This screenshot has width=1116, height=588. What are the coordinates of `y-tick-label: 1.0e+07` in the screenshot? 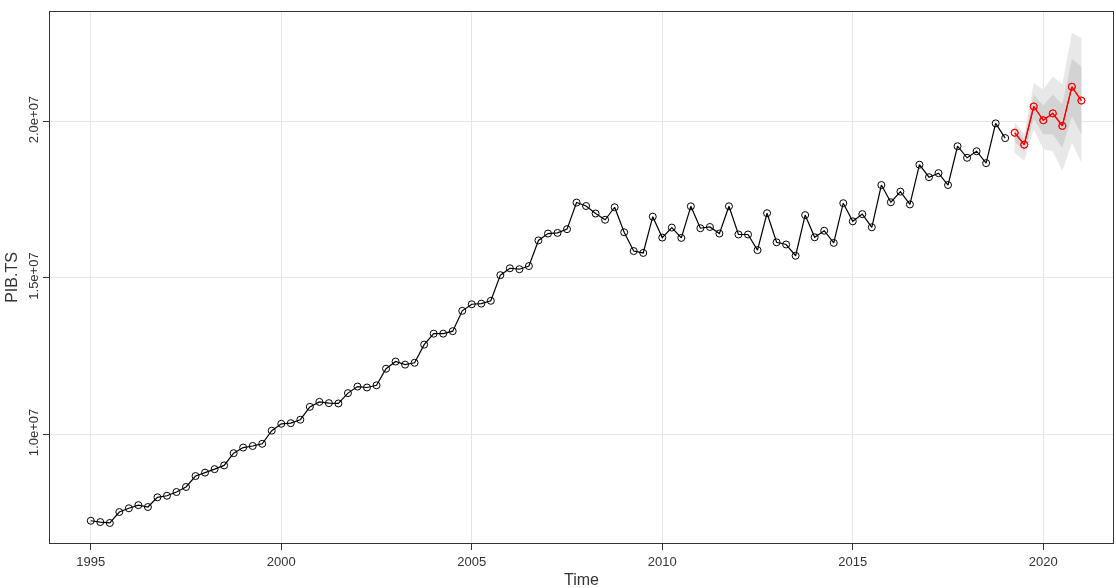 It's located at (33, 432).